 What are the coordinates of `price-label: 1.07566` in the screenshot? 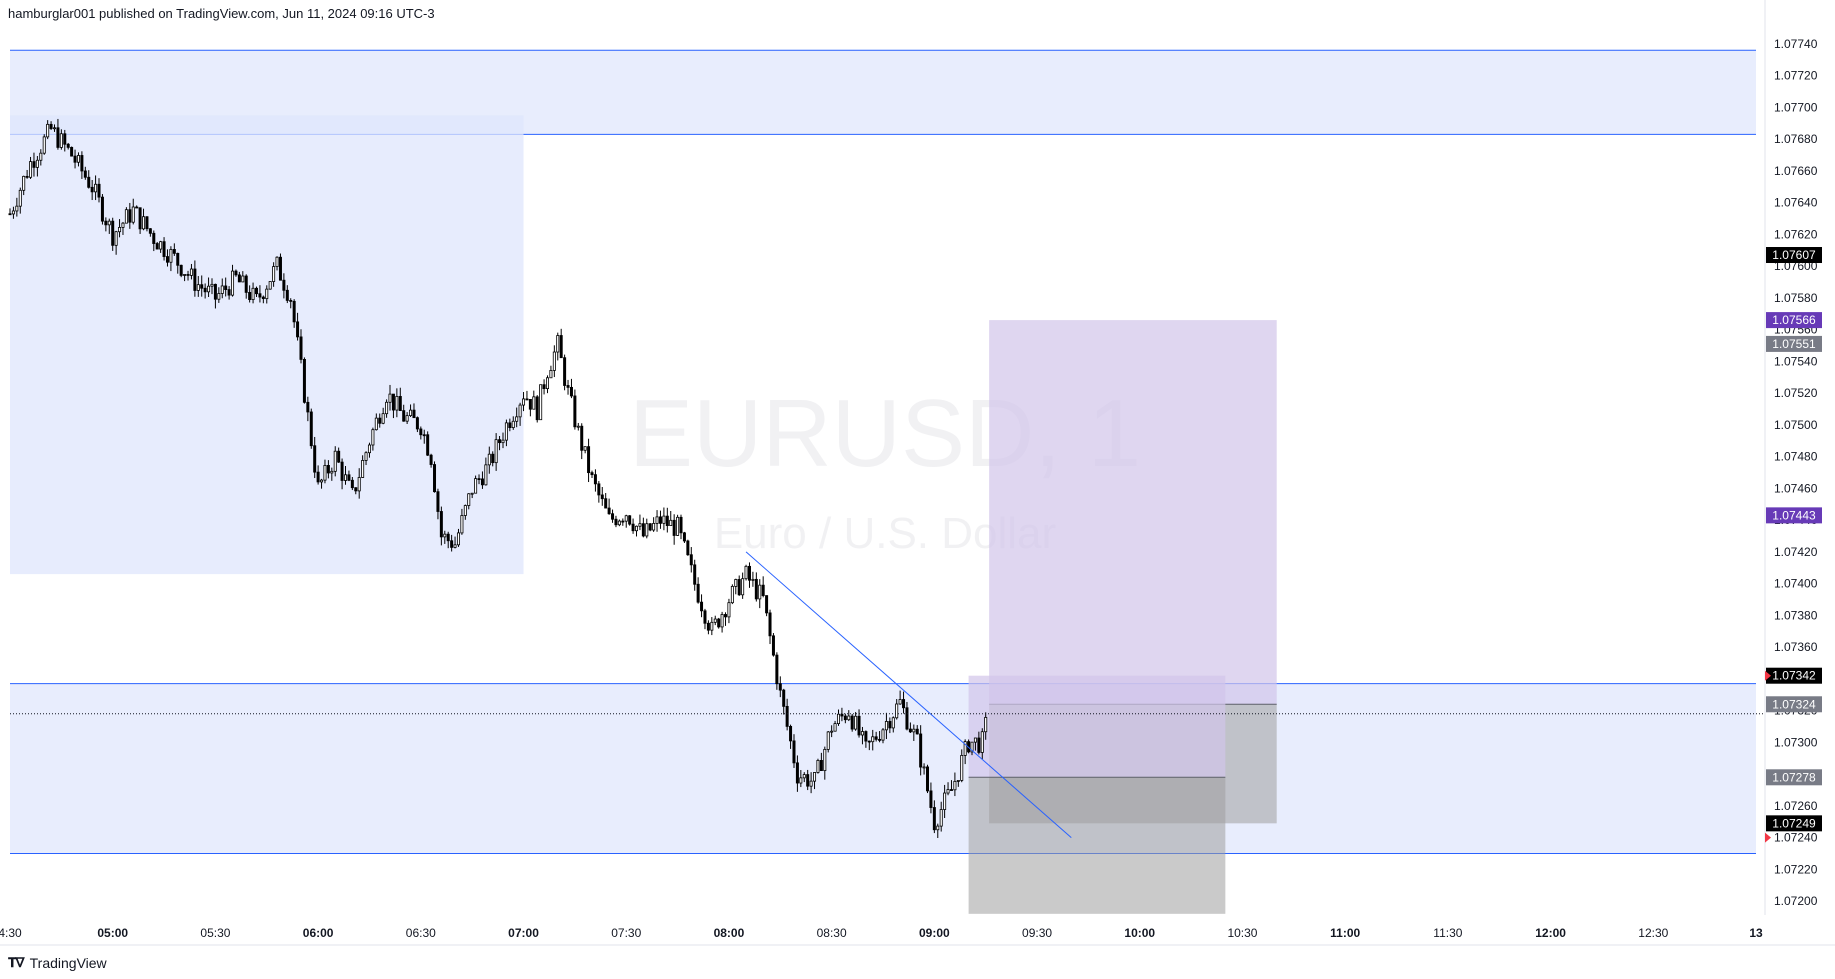 It's located at (1794, 320).